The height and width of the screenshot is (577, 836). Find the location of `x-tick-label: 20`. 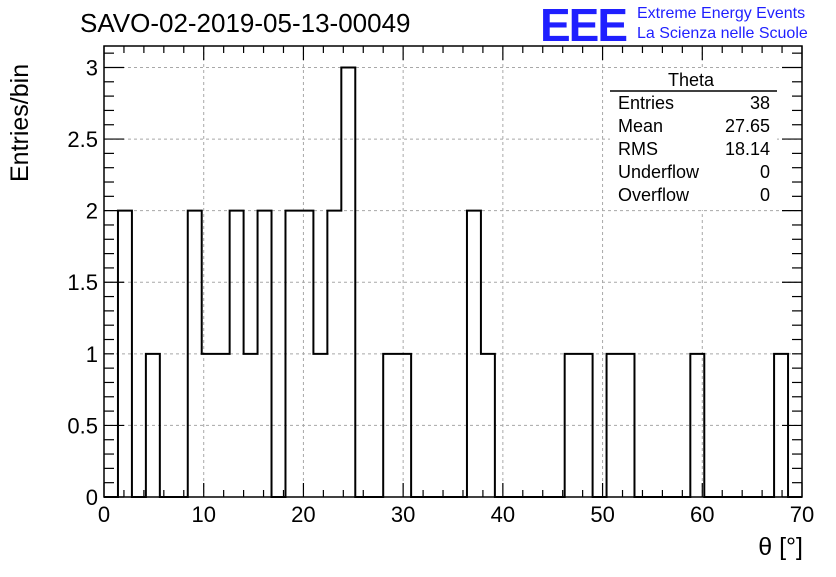

x-tick-label: 20 is located at coordinates (303, 514).